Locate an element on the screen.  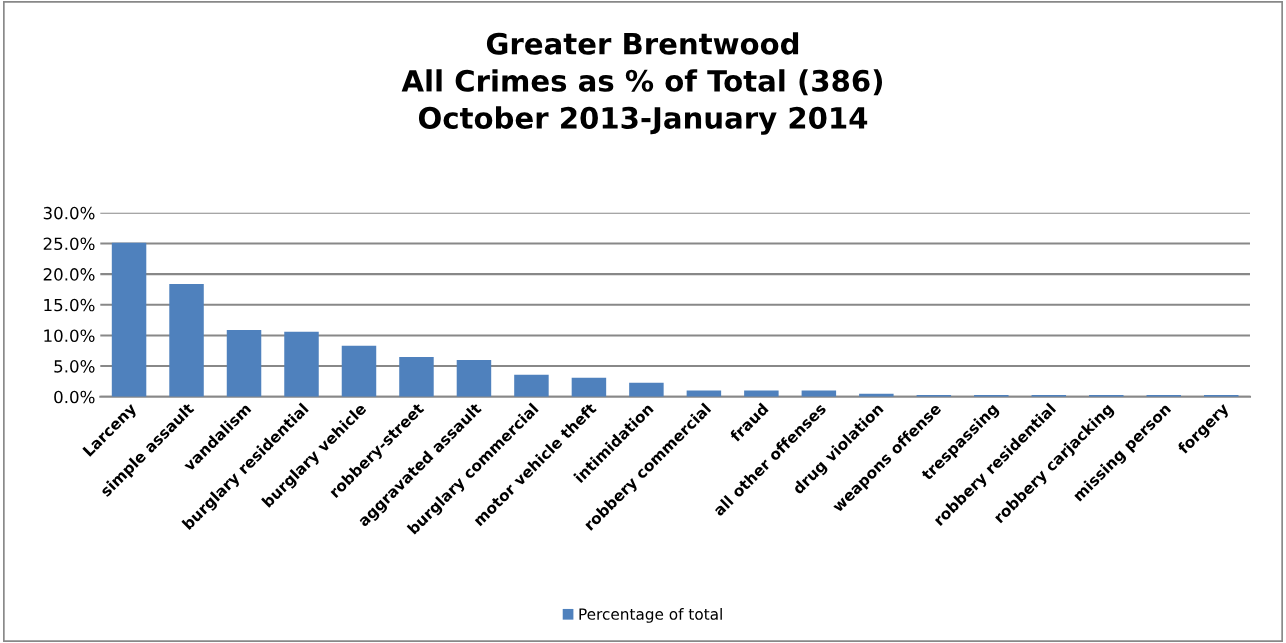
y-tick-label: 15.0% is located at coordinates (69, 305).